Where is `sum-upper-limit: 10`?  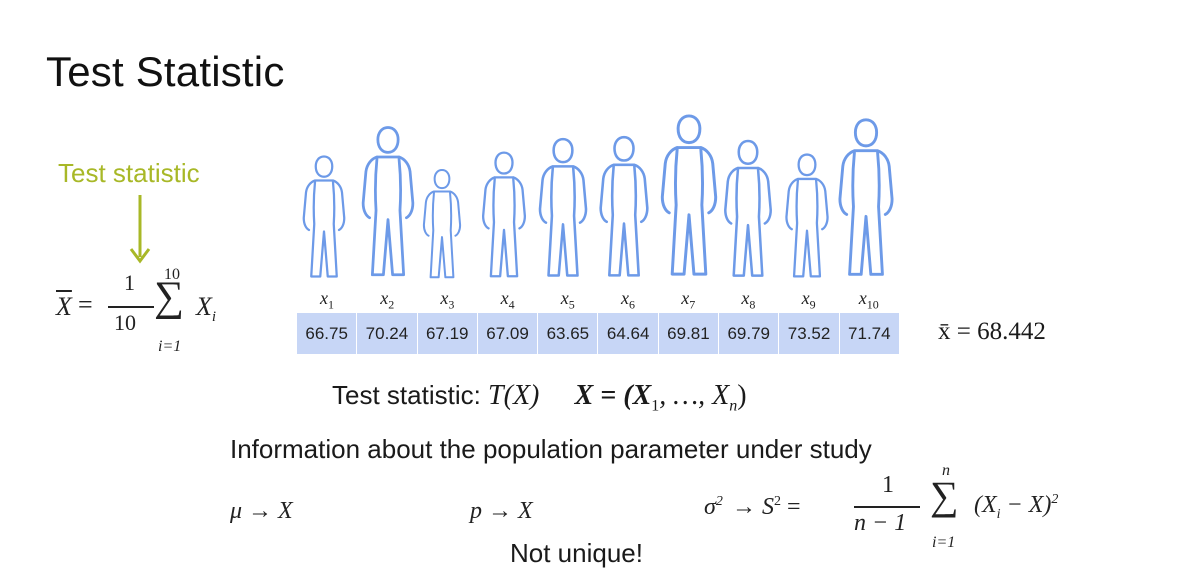
sum-upper-limit: 10 is located at coordinates (172, 274).